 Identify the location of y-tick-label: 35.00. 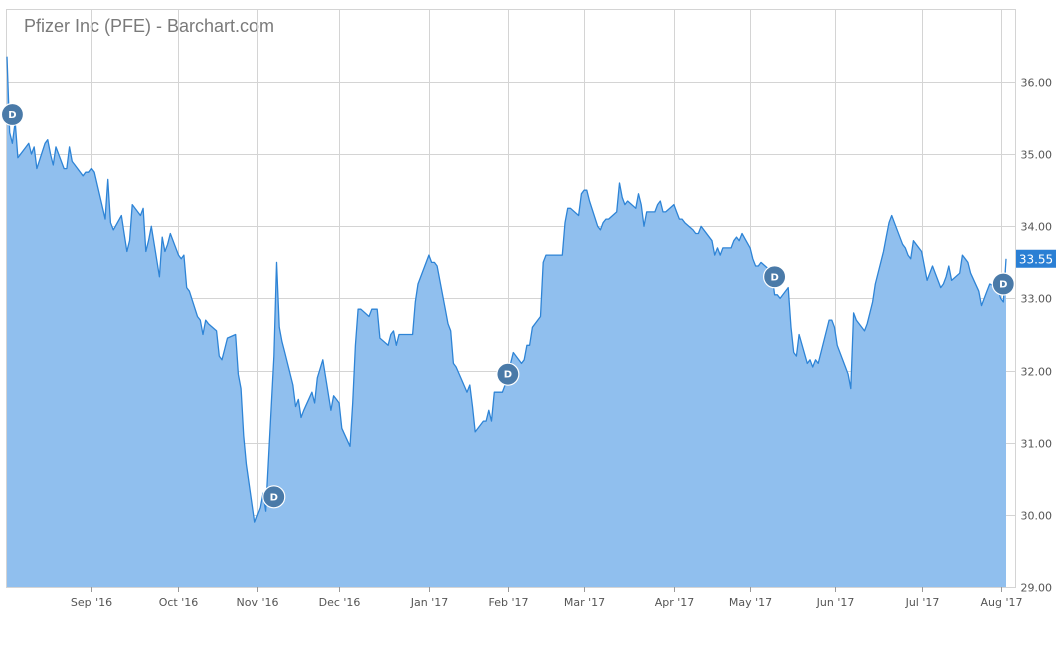
(1037, 155).